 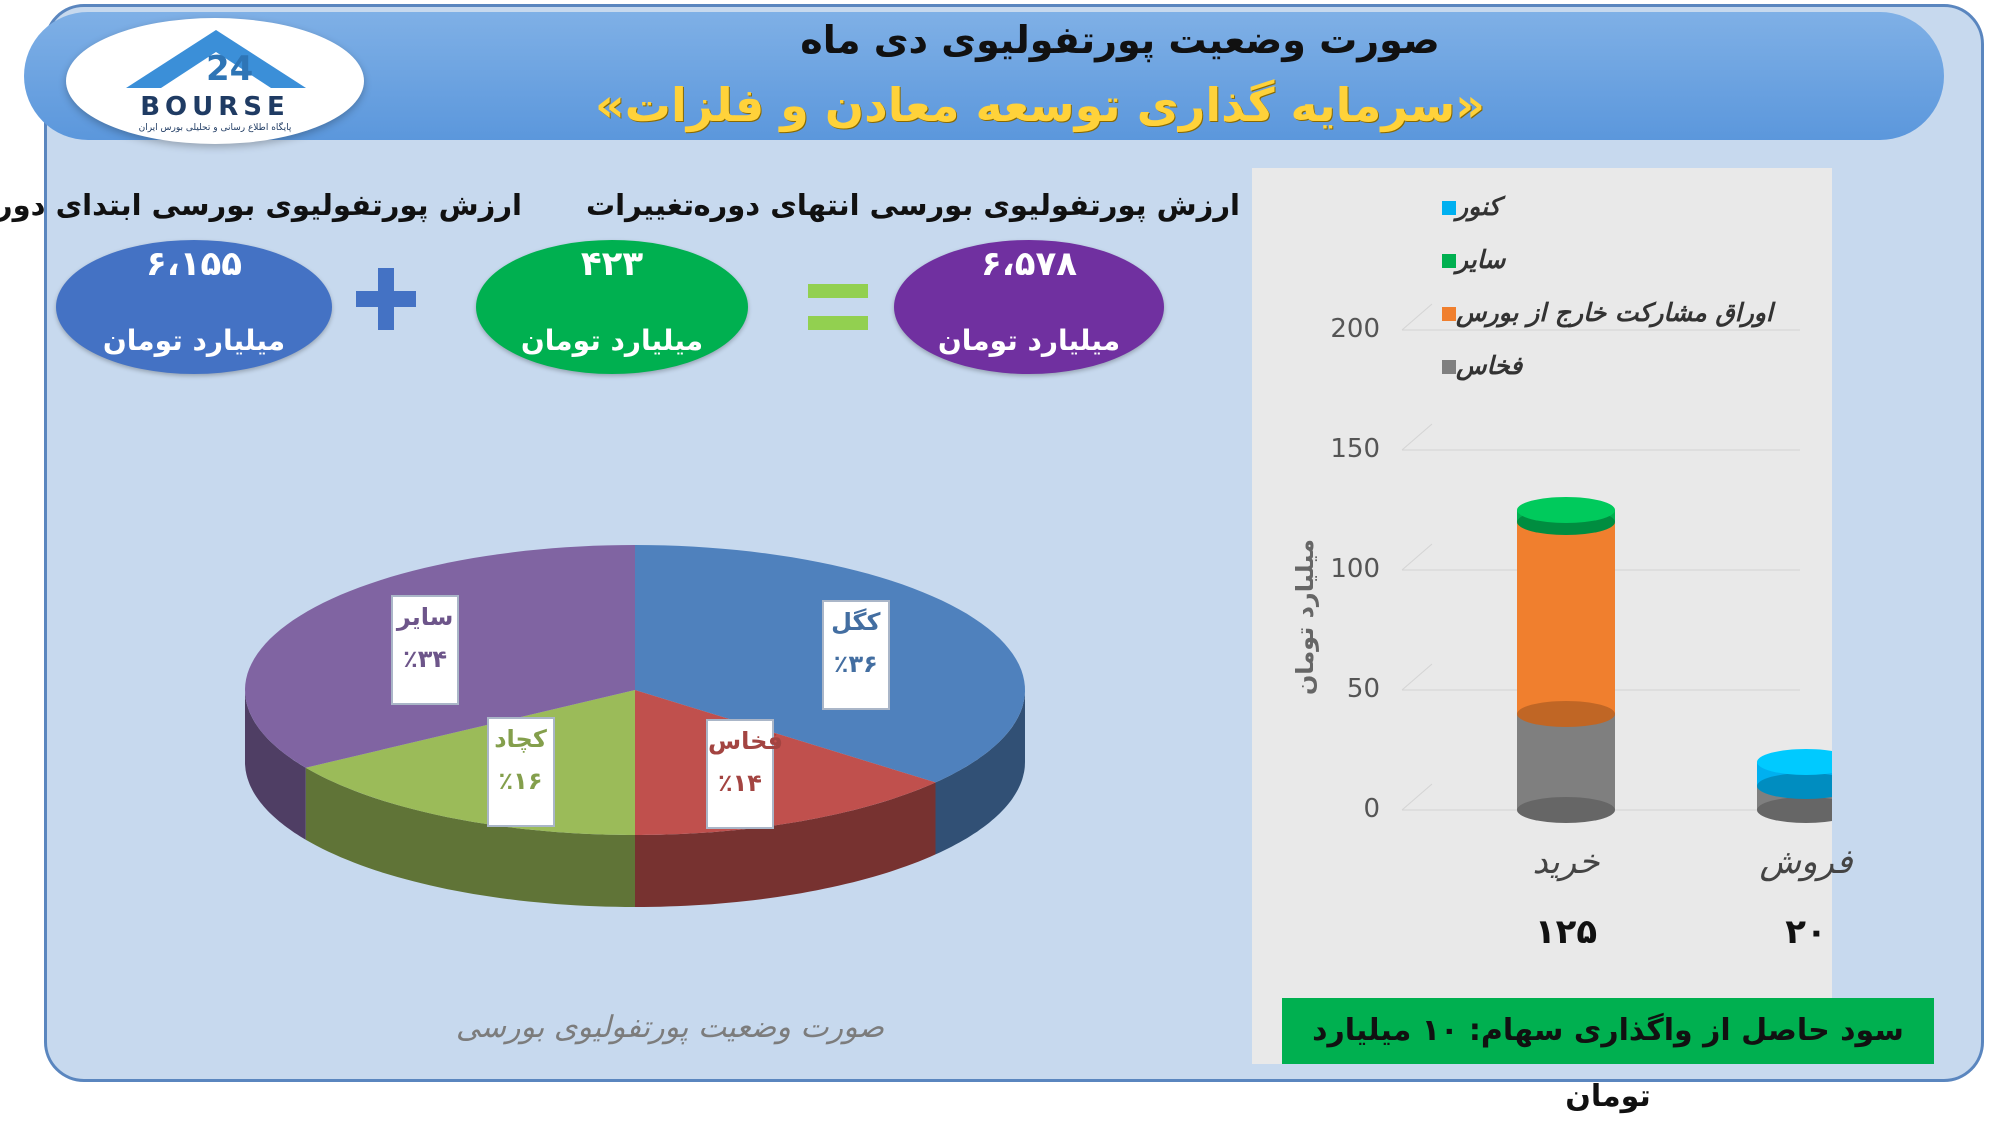 I want to click on pie-data-label: سایر ٪۳۴, so click(x=425, y=649).